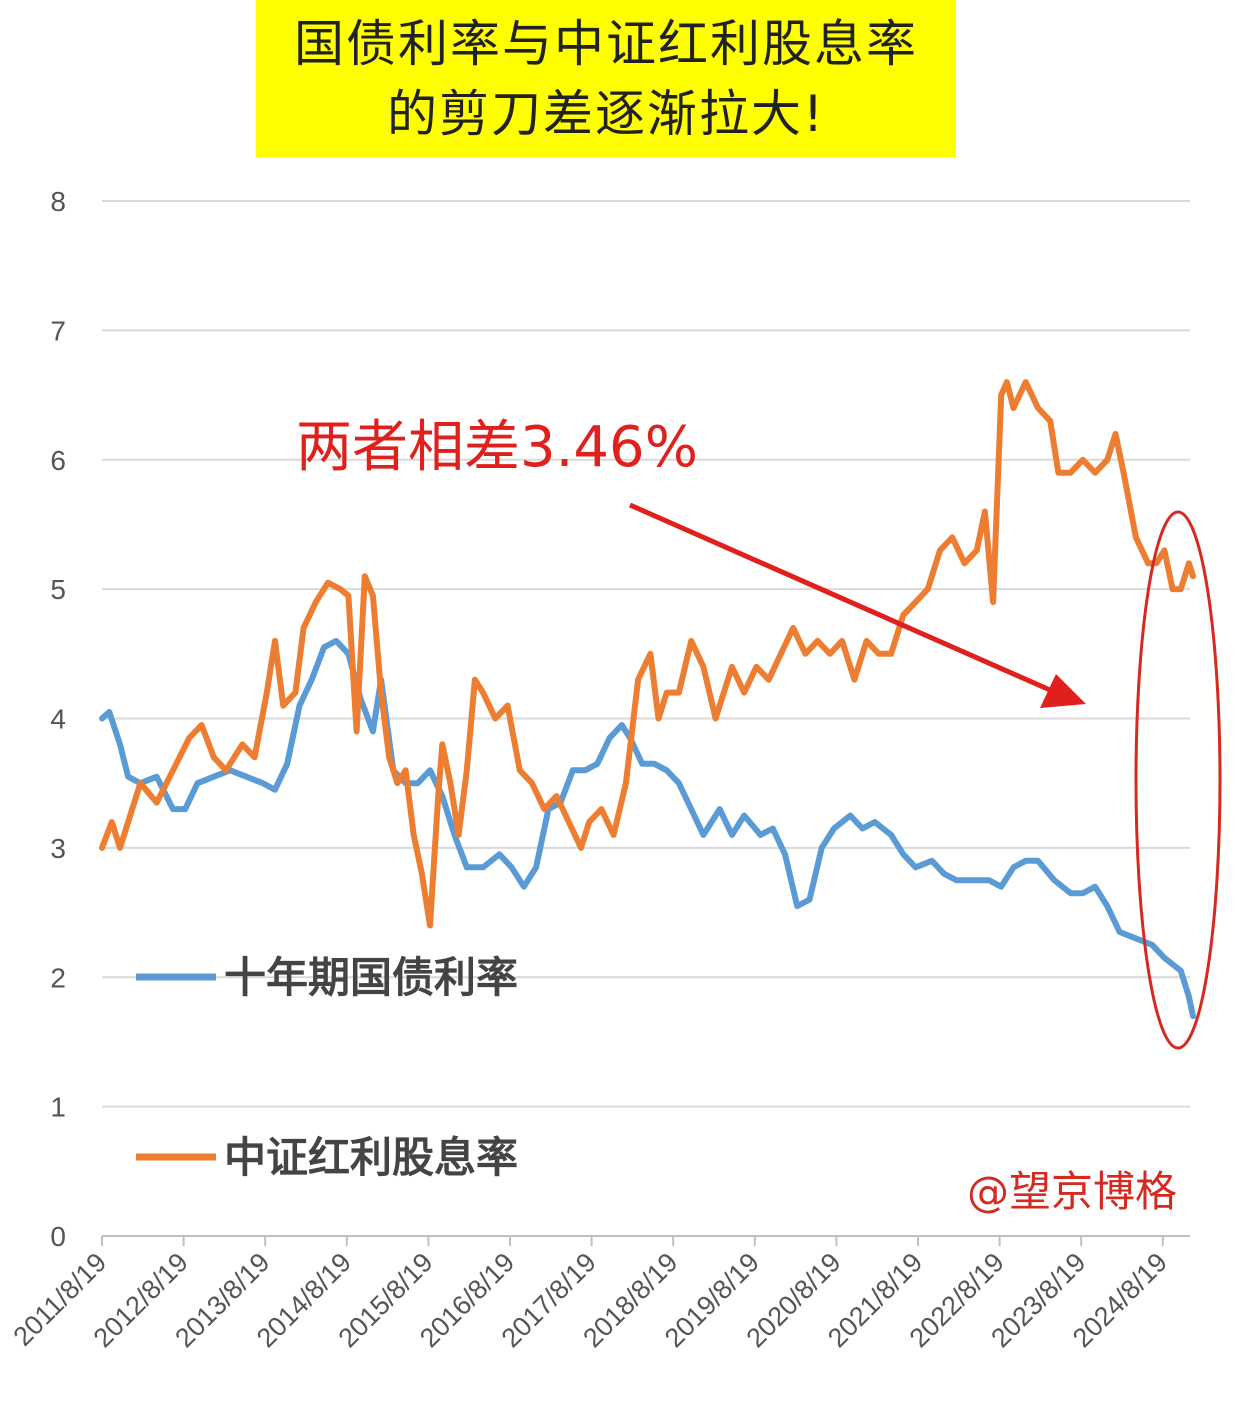 The image size is (1237, 1403). Describe the element at coordinates (371, 1157) in the screenshot. I see `legend-label-dividend: 中证红利股息率` at that location.